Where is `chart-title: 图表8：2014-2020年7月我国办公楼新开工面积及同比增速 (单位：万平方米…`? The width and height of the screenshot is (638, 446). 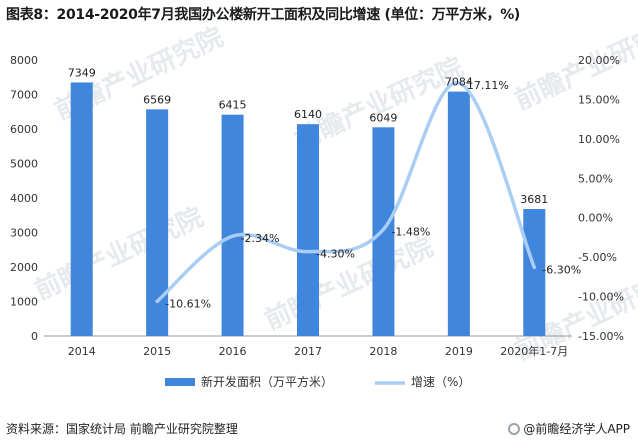 chart-title: 图表8：2014-2020年7月我国办公楼新开工面积及同比增速 (单位：万平方米… is located at coordinates (263, 15).